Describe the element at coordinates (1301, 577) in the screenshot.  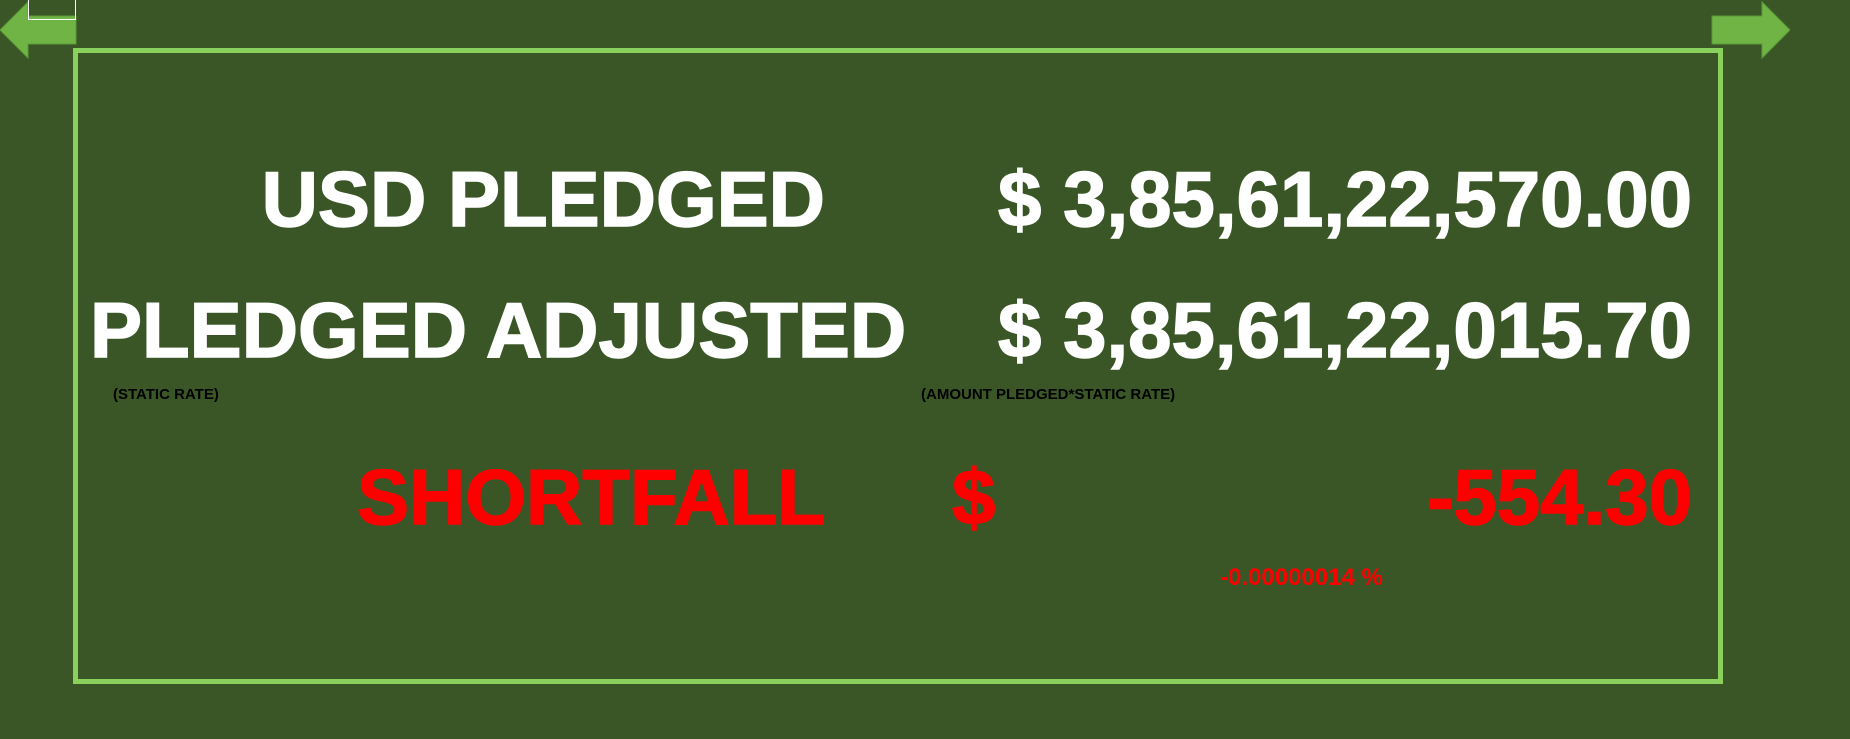
I see `shortfall-percent: -0.00000014 %` at that location.